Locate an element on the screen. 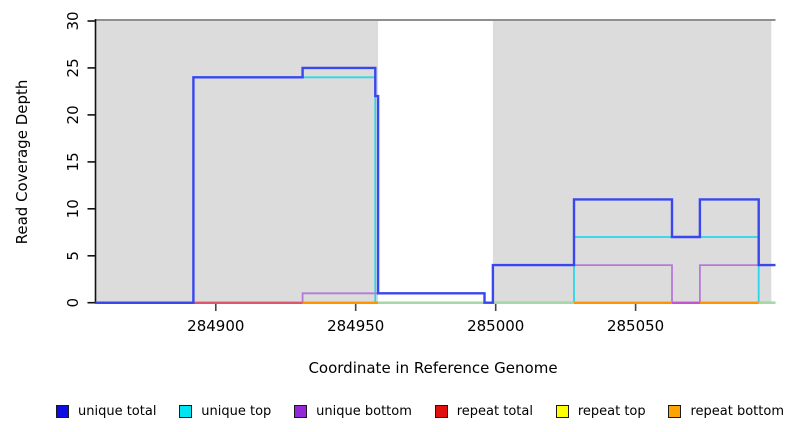 The height and width of the screenshot is (432, 792). legend-label: repeat top is located at coordinates (611, 411).